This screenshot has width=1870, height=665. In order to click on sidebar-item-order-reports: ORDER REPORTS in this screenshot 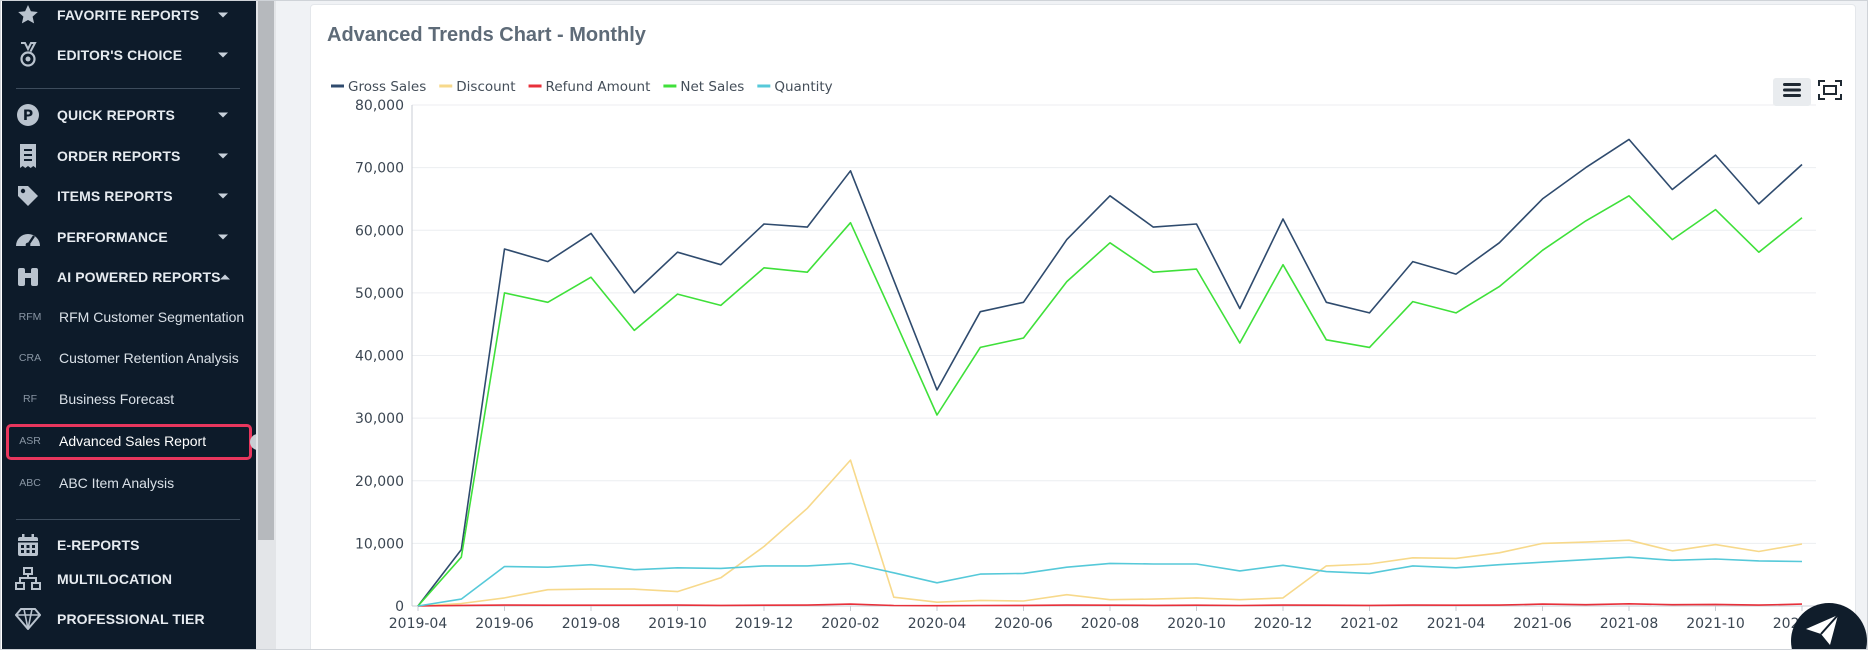, I will do `click(129, 156)`.